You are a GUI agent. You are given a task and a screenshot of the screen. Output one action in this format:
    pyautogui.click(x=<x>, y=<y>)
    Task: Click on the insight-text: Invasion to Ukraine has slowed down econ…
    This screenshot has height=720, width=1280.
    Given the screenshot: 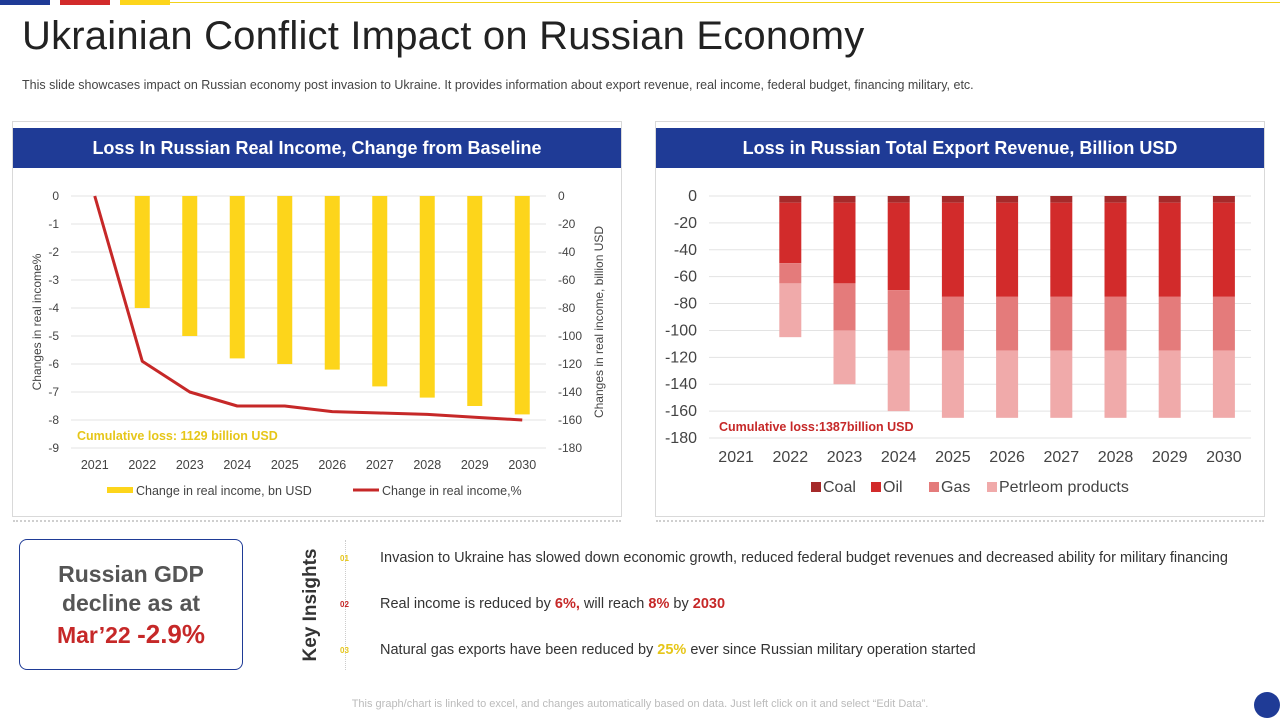 What is the action you would take?
    pyautogui.click(x=804, y=558)
    